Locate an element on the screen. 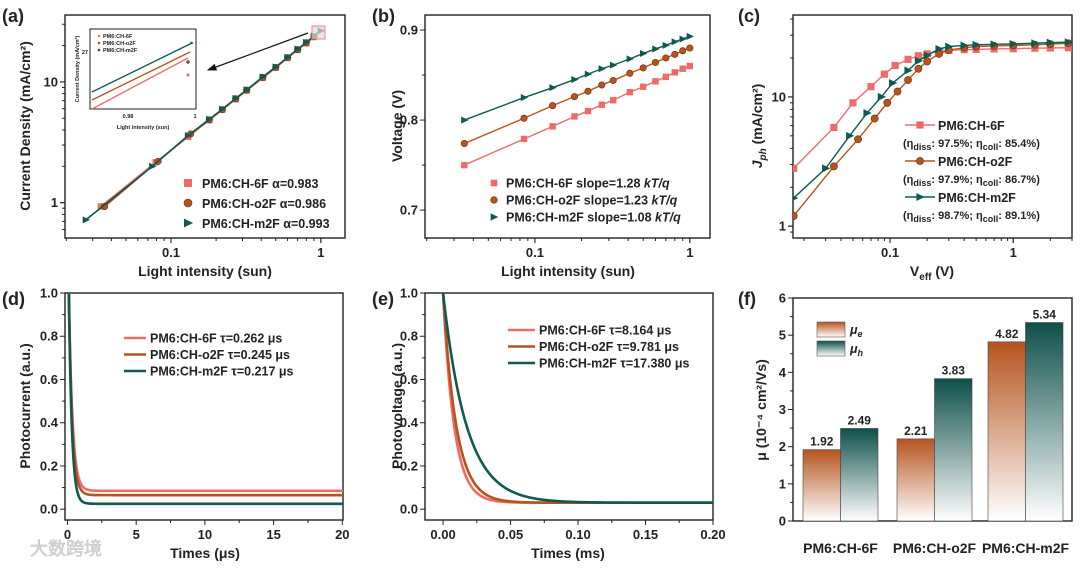 Image resolution: width=1080 pixels, height=572 pixels. y-axis-title-main: J is located at coordinates (757, 163).